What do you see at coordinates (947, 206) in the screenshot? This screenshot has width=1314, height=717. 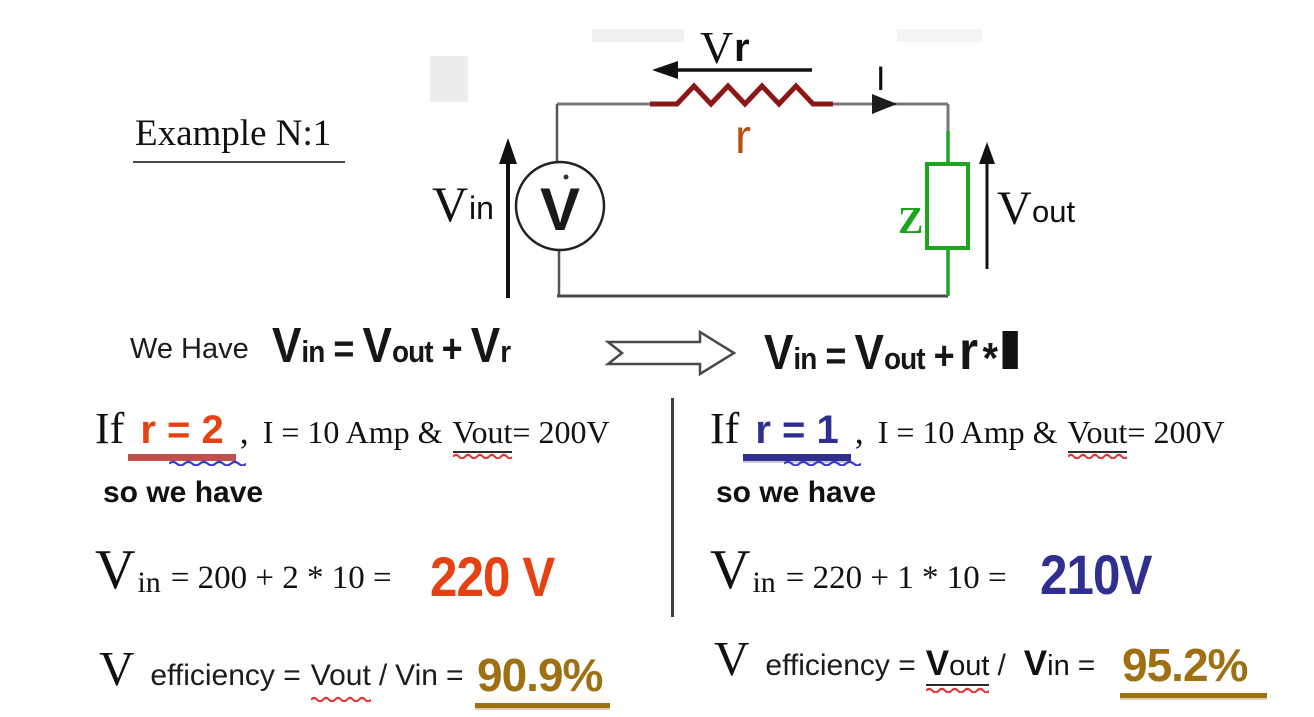 I see `impedance-box` at bounding box center [947, 206].